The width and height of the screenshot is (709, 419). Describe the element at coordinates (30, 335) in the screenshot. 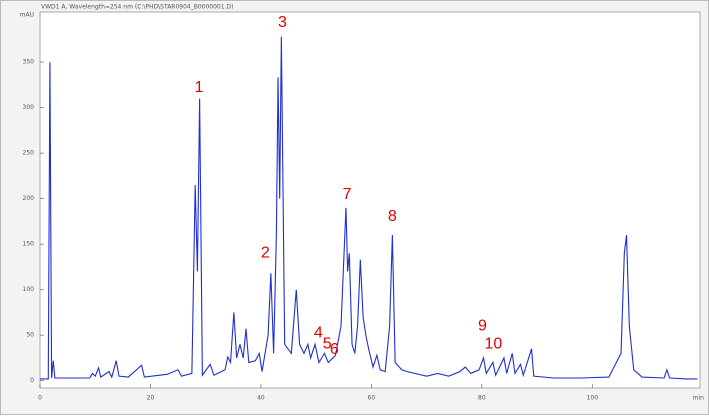

I see `y-tick-label: 50` at that location.